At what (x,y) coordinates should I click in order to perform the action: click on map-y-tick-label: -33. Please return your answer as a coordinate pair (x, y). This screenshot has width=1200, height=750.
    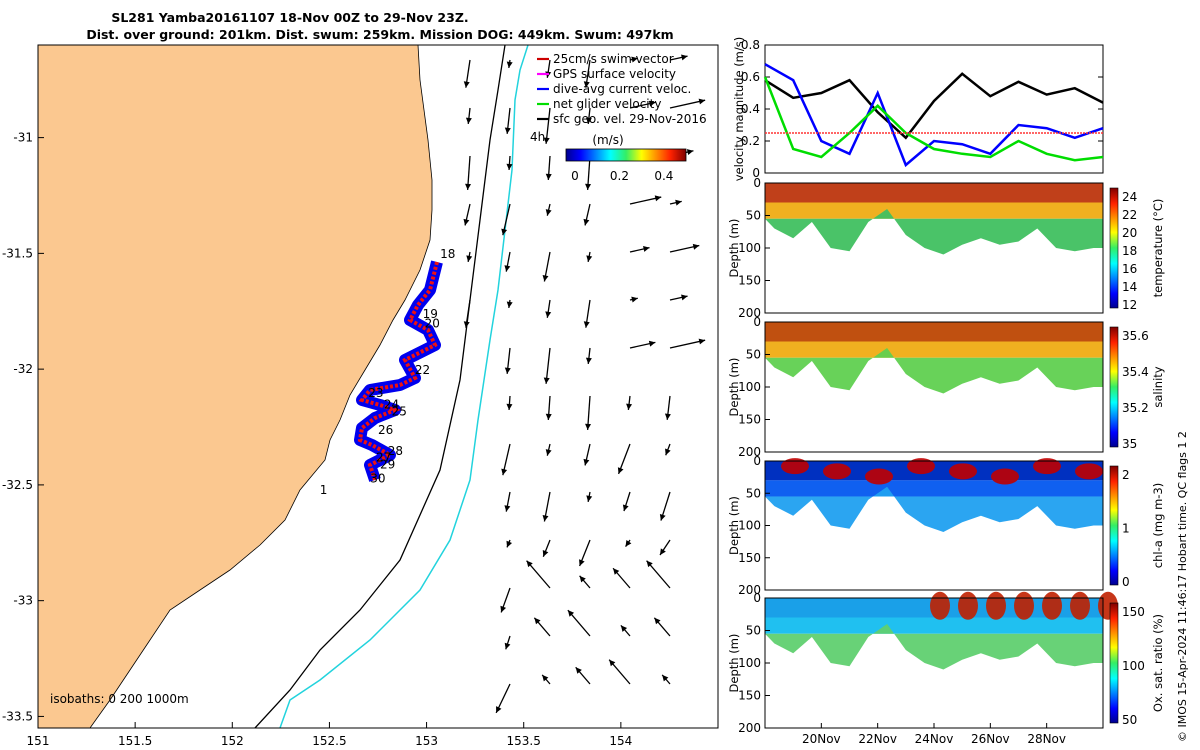
    Looking at the image, I should click on (23, 601).